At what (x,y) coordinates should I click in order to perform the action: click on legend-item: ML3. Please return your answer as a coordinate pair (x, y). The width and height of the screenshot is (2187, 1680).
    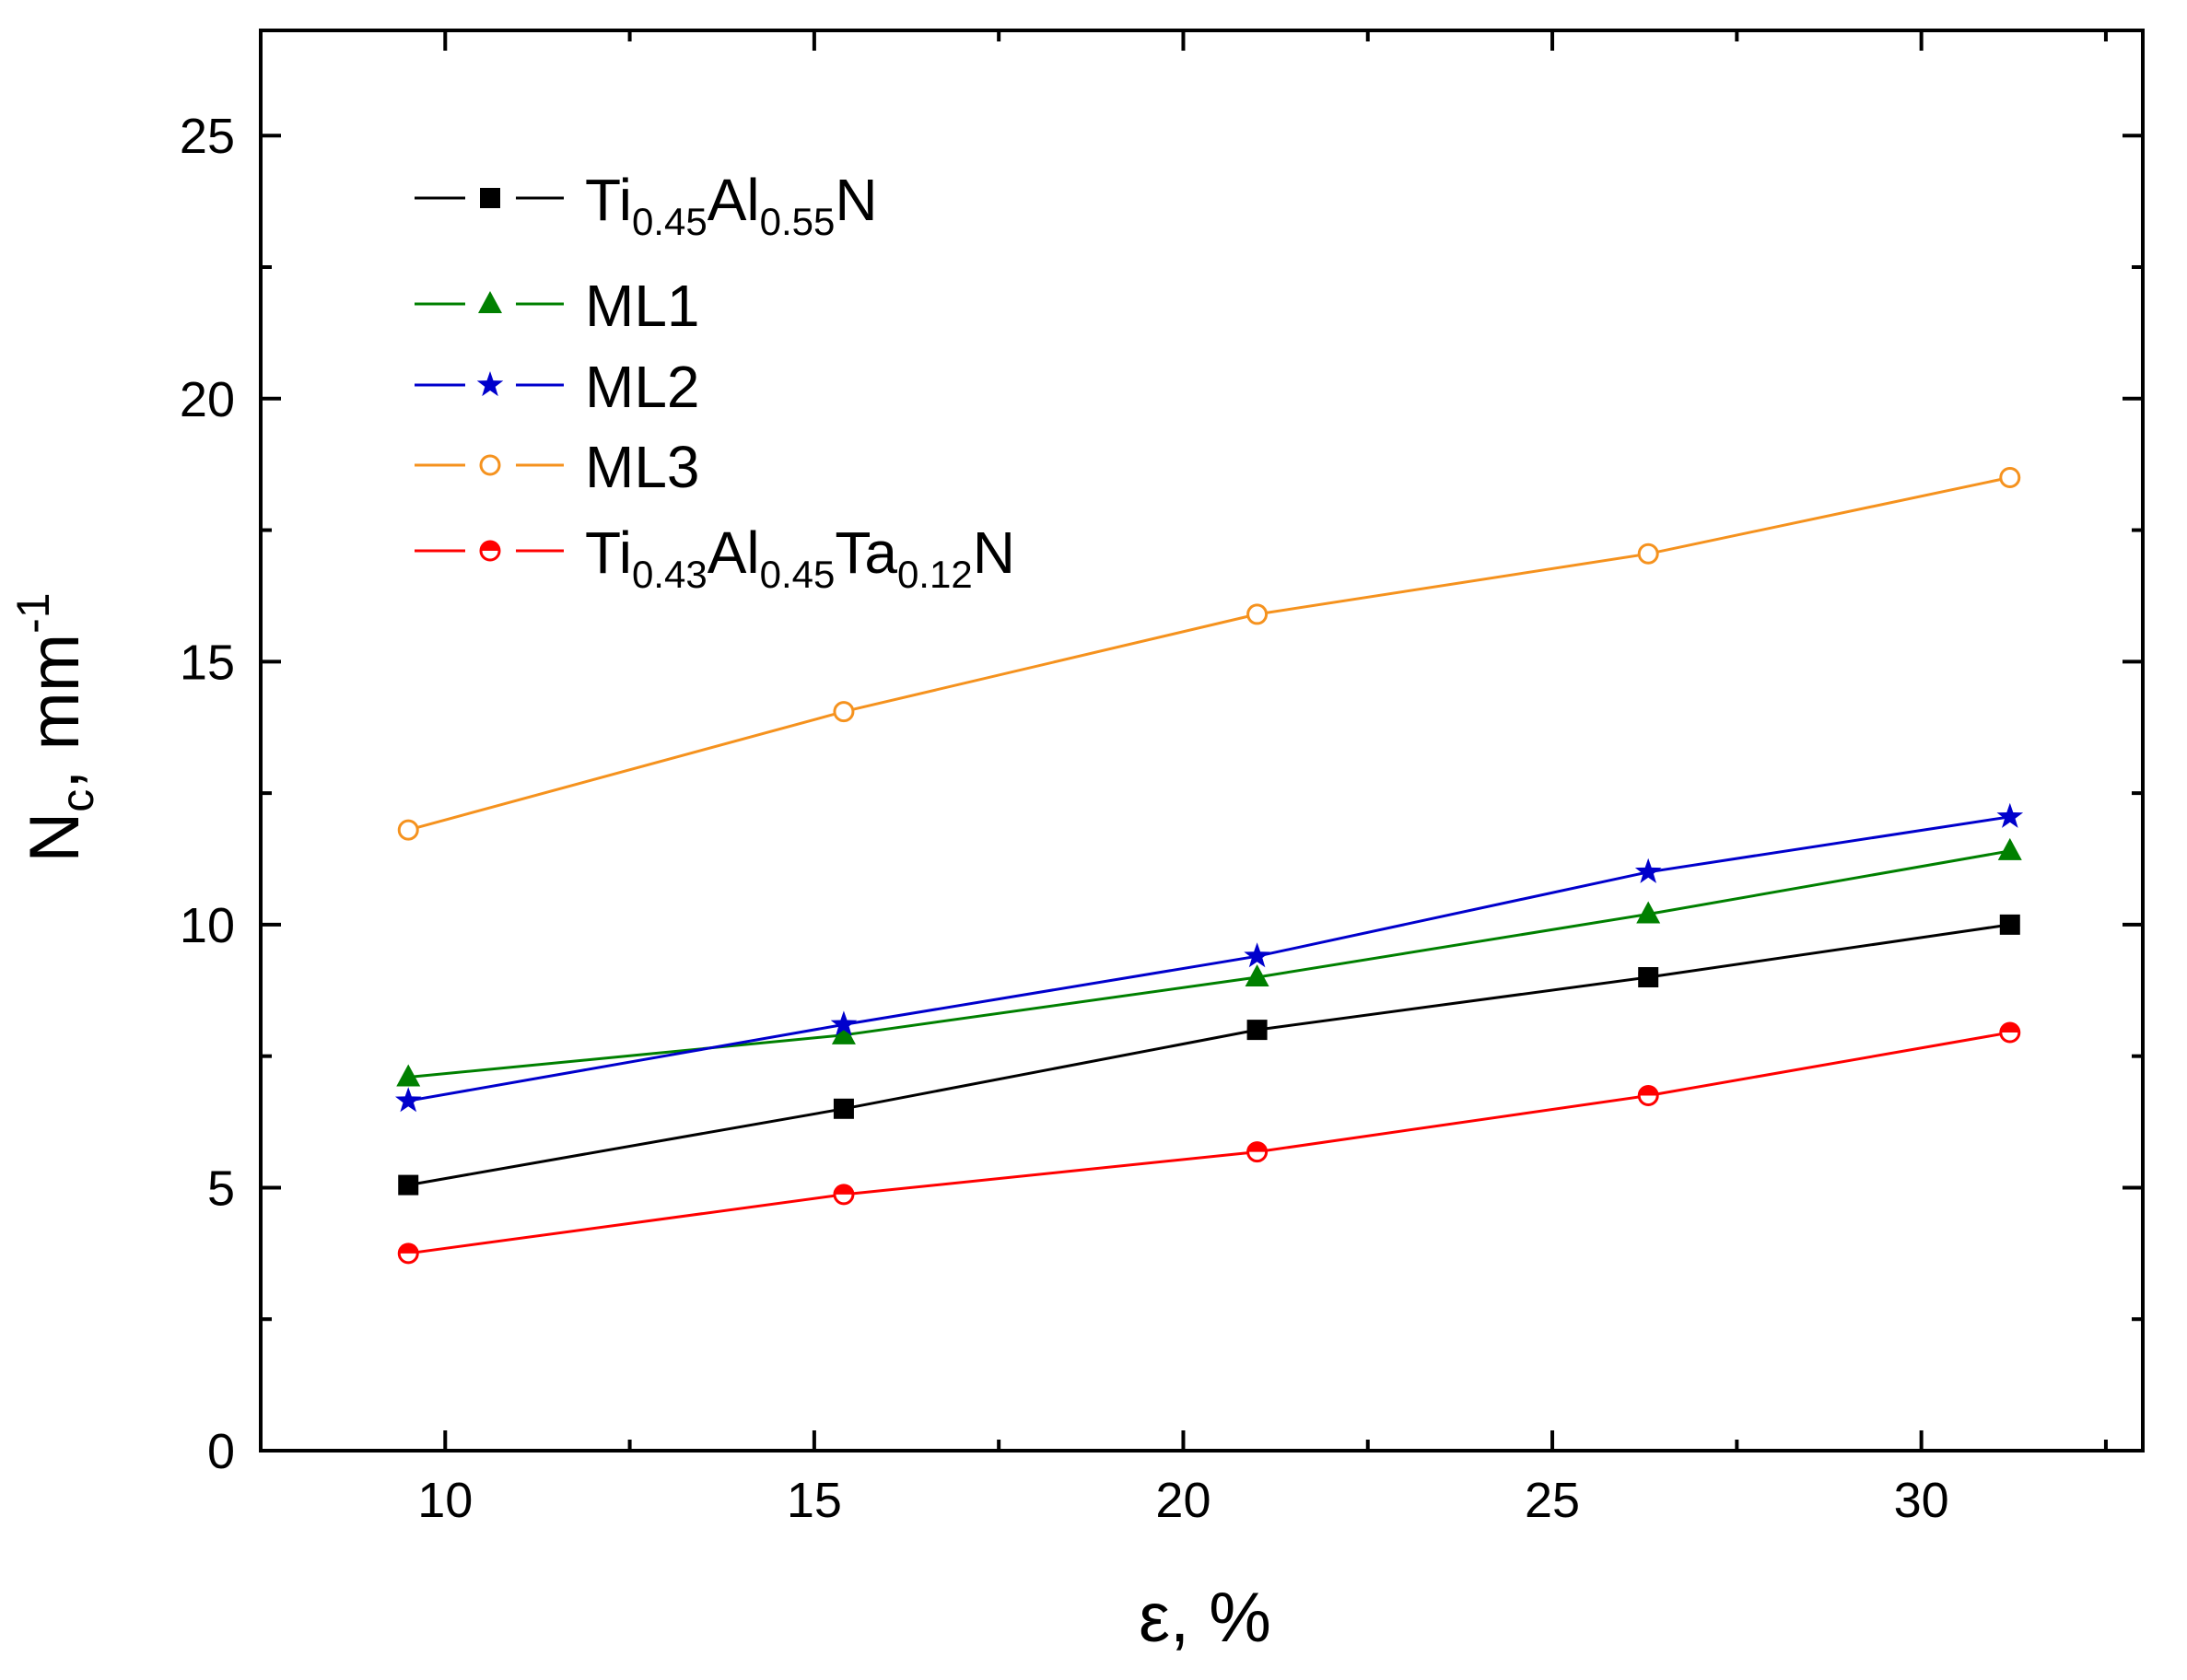
    Looking at the image, I should click on (557, 467).